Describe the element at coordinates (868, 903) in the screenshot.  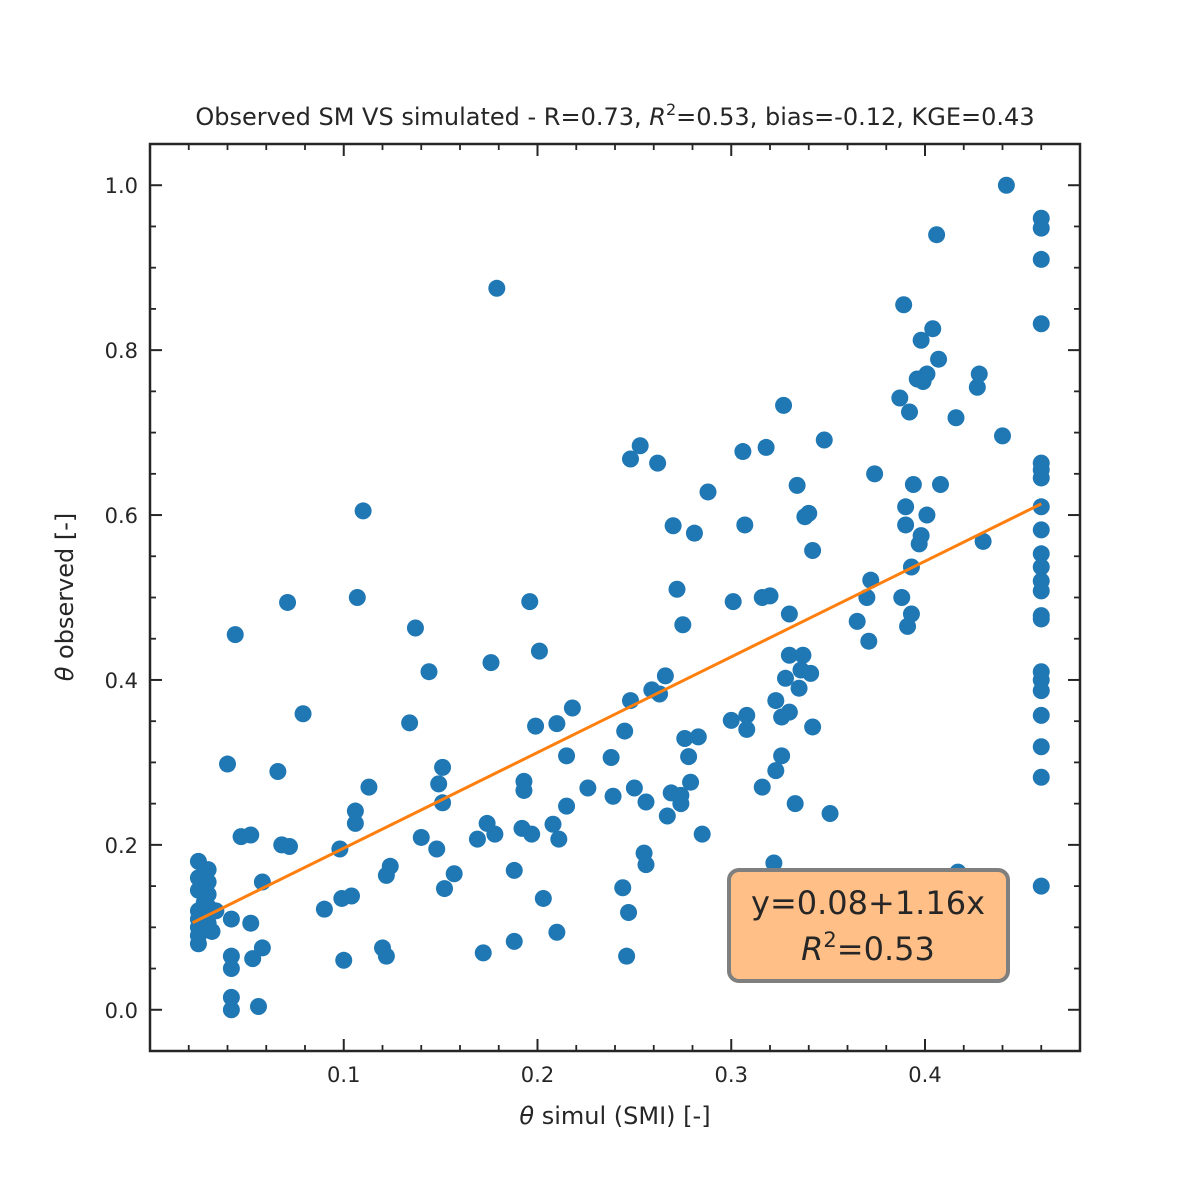
I see `annotation-equation: y=0.08+1.16x` at that location.